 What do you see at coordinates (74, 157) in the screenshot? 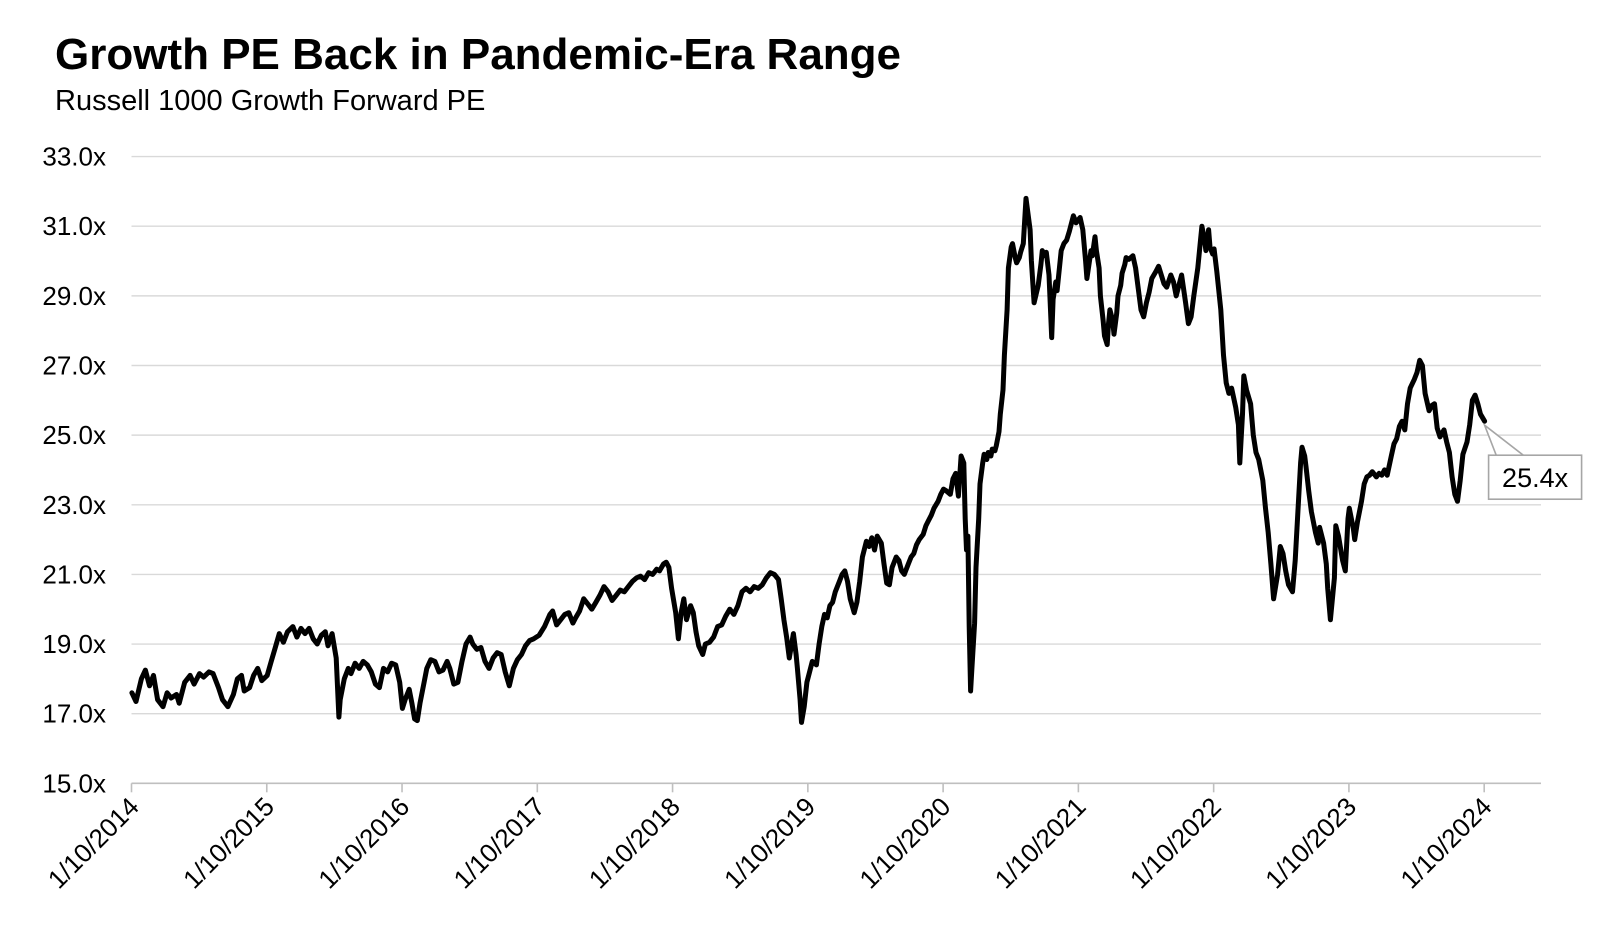
I see `y-axis-label: 33.0x` at bounding box center [74, 157].